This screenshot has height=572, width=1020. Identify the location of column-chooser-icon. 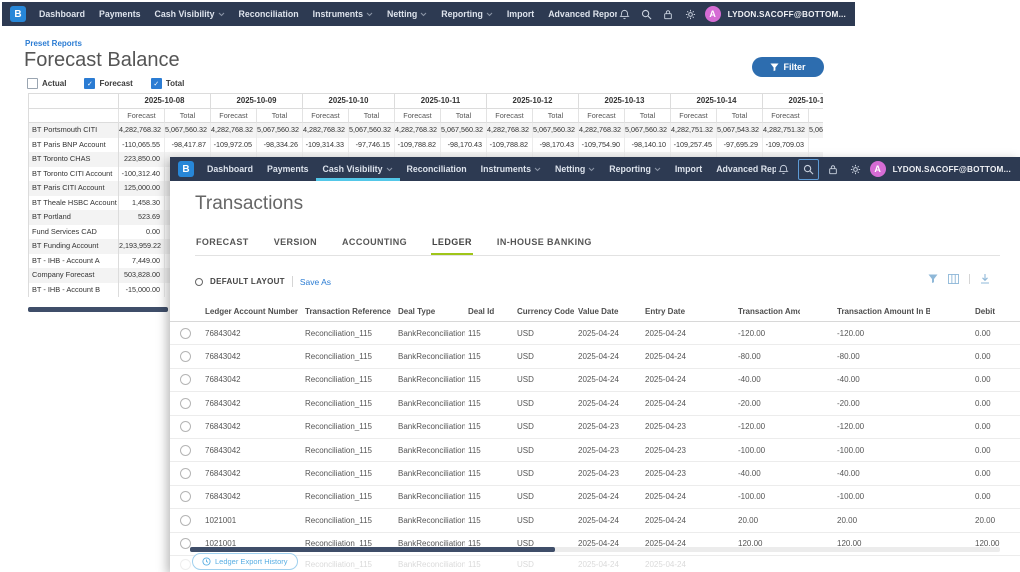
(953, 279).